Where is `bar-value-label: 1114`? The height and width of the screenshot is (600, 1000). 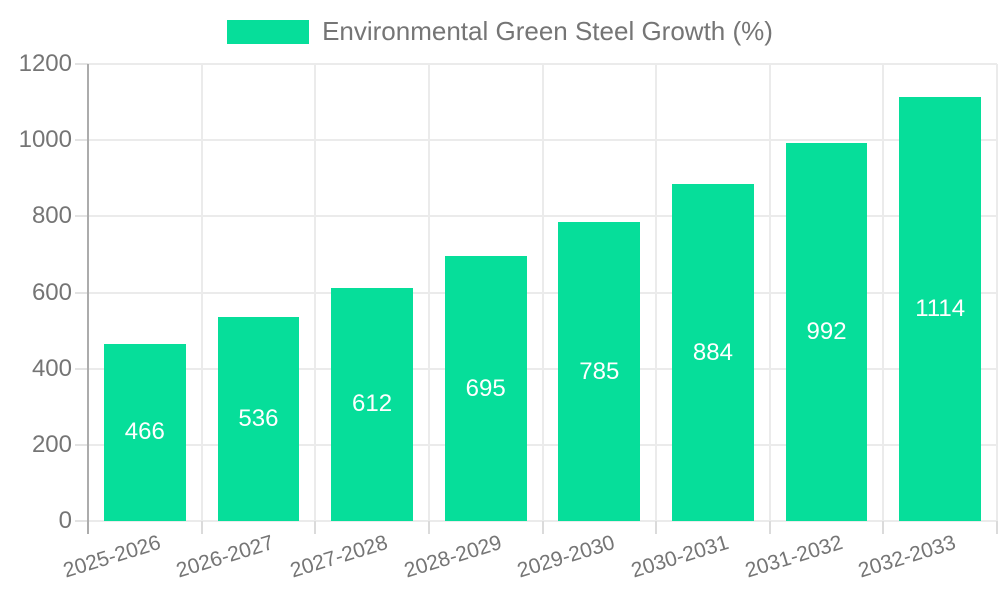
bar-value-label: 1114 is located at coordinates (940, 308).